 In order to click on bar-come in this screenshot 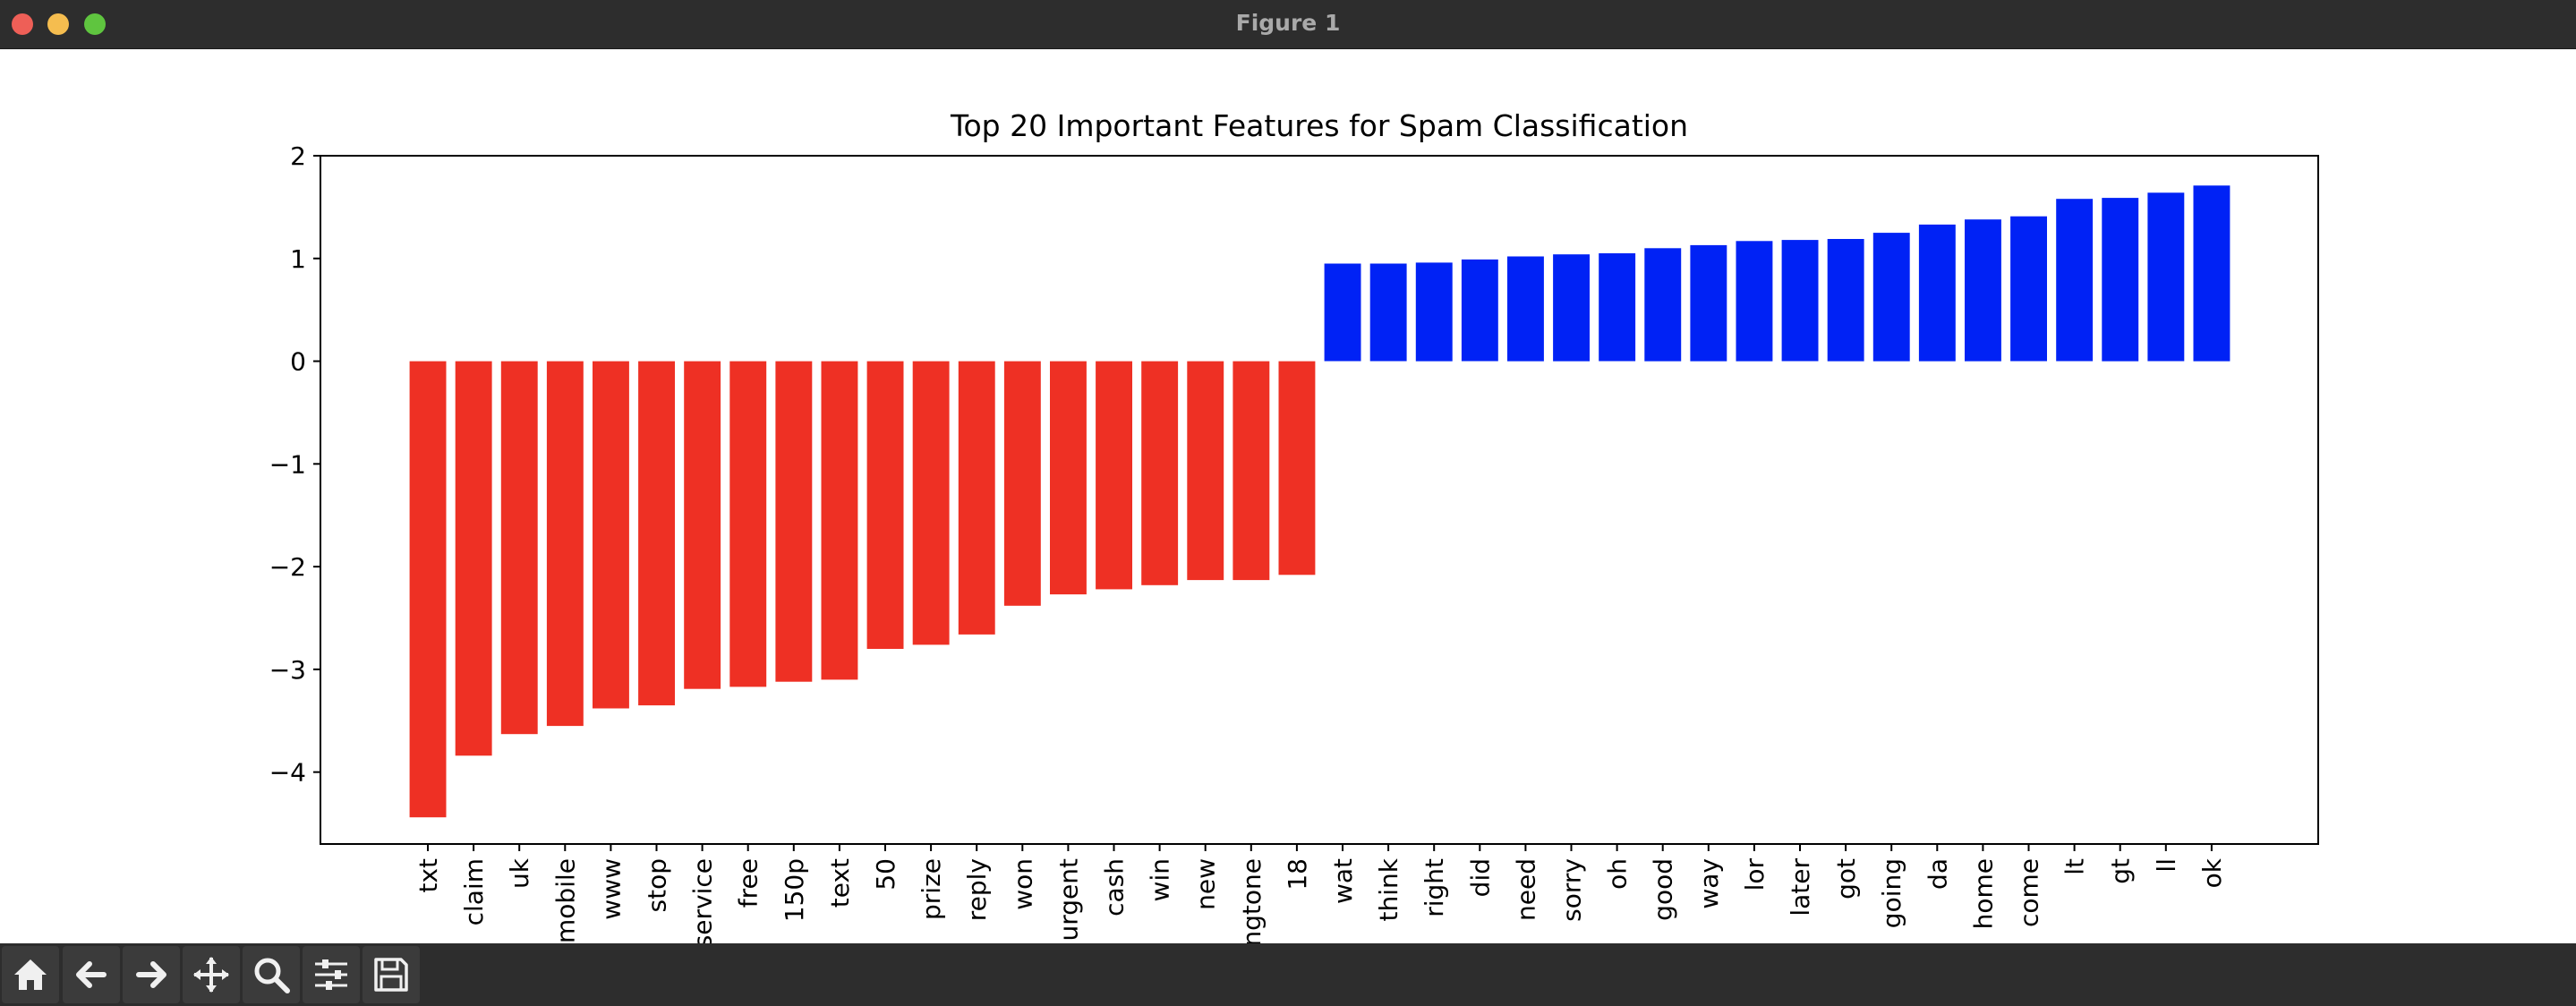, I will do `click(2028, 289)`.